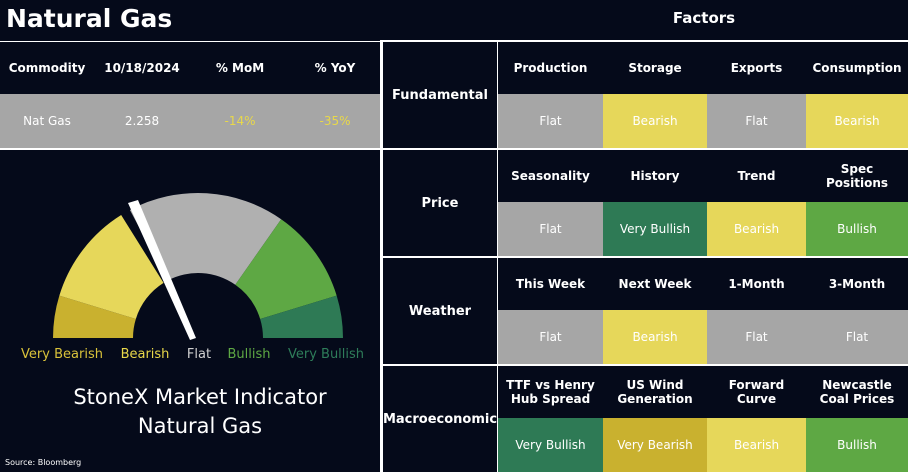  I want to click on table-header-bg, so click(190, 41).